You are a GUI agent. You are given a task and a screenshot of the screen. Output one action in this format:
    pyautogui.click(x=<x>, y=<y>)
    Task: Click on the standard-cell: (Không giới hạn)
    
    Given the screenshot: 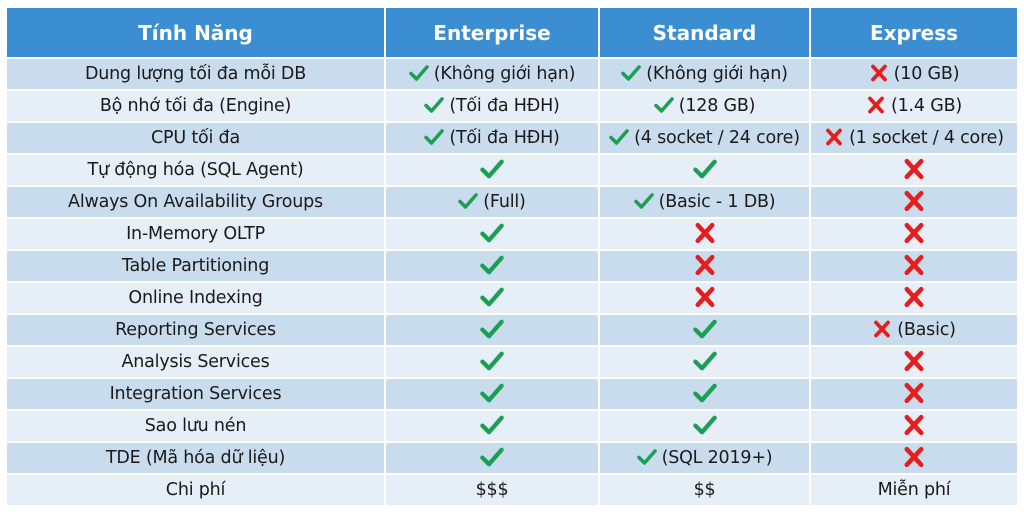 What is the action you would take?
    pyautogui.click(x=705, y=74)
    